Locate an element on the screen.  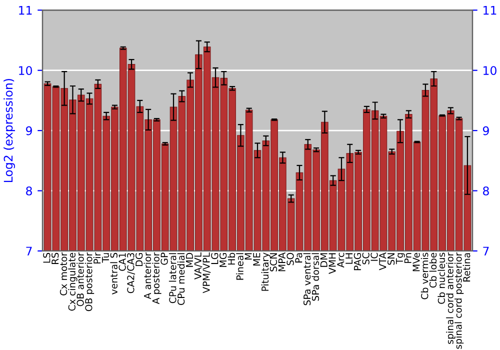
x-tick-label: RS is located at coordinates (55, 258).